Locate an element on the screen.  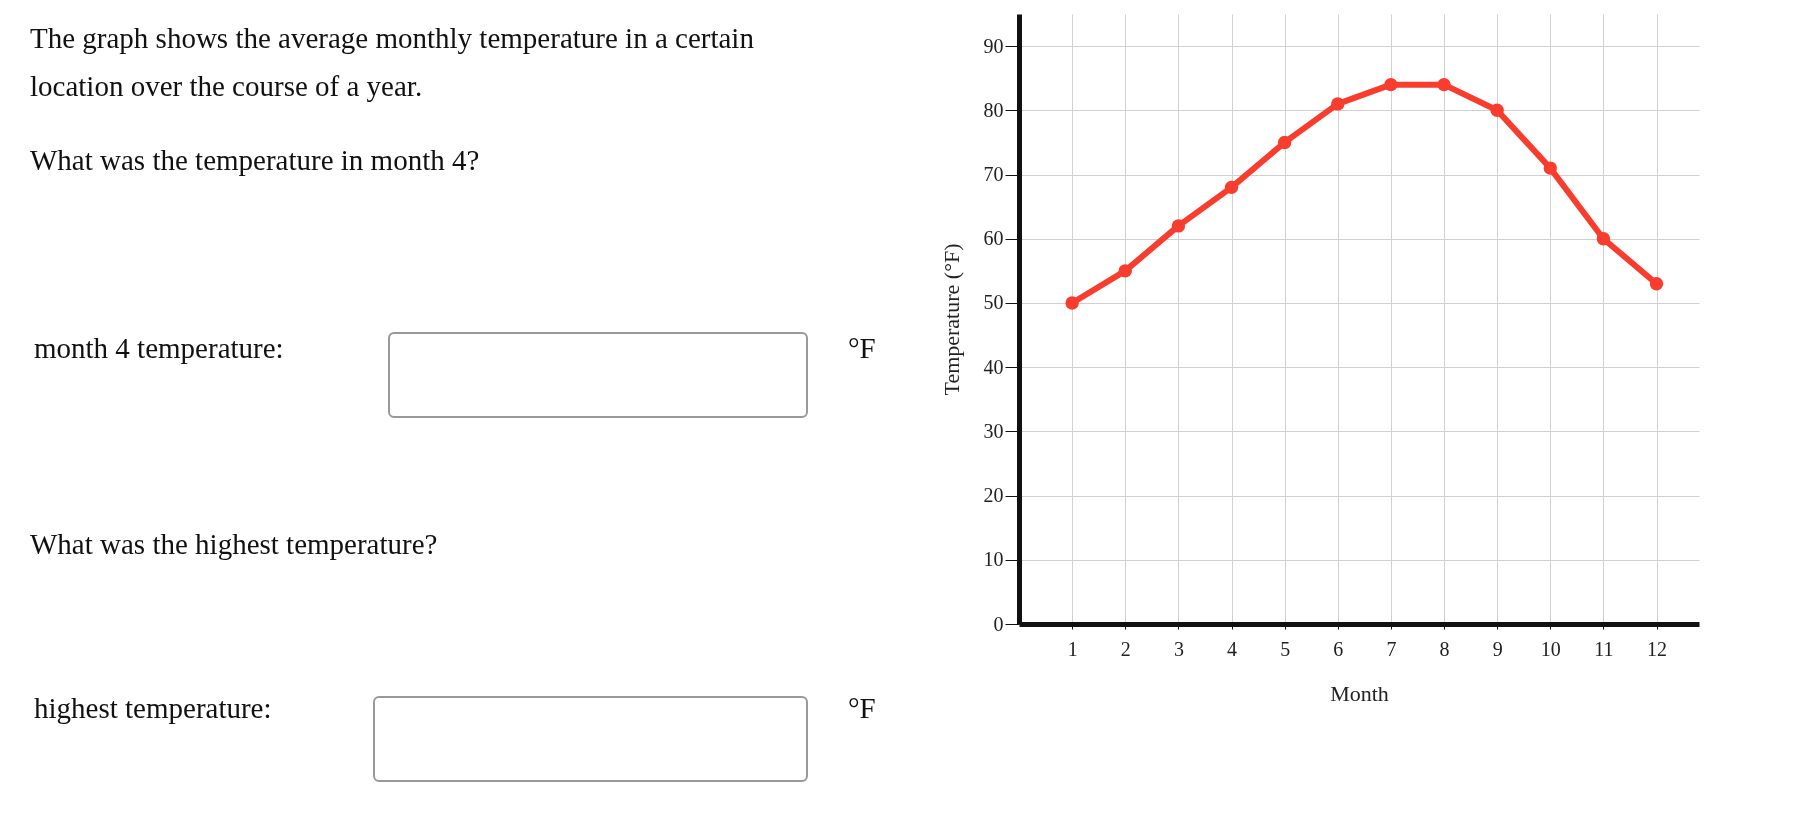
y-tick-label: 30 is located at coordinates (993, 430).